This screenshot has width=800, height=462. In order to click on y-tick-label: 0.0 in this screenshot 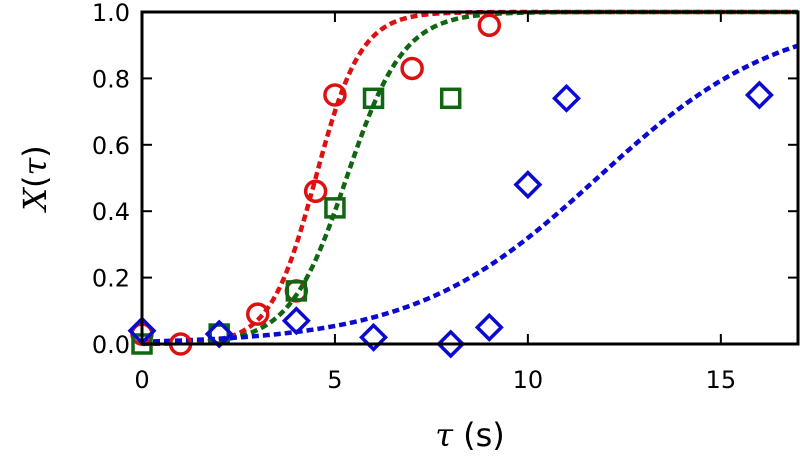, I will do `click(111, 345)`.